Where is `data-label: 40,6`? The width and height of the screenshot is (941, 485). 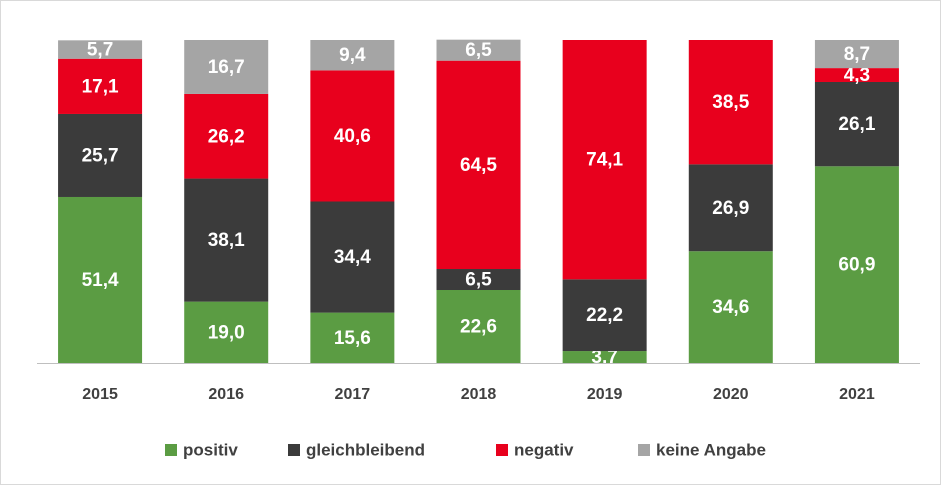 data-label: 40,6 is located at coordinates (352, 136).